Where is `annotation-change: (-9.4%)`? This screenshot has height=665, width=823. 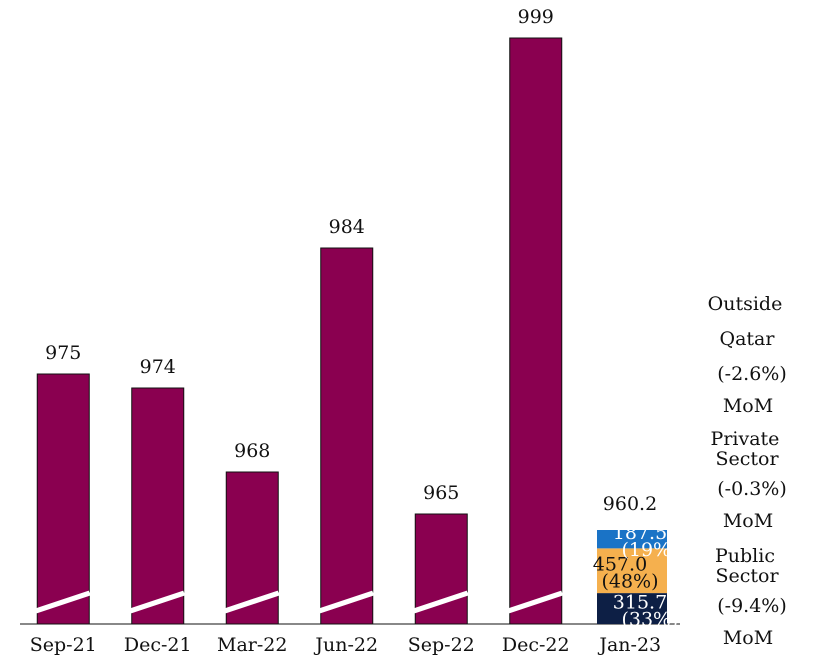
annotation-change: (-9.4%) is located at coordinates (752, 606).